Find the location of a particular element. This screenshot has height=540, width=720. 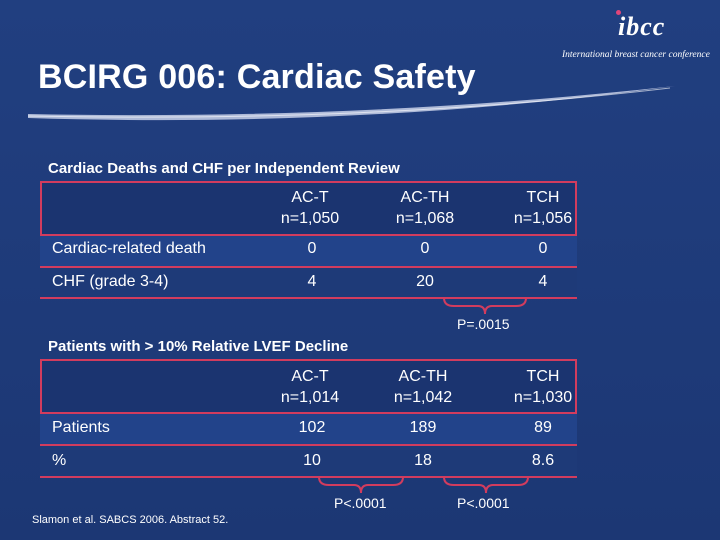

logo-mark: ibcc is located at coordinates (641, 26).